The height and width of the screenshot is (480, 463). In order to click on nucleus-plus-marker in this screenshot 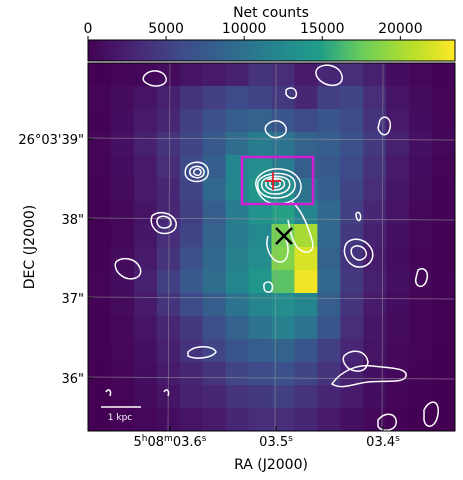, I will do `click(273, 181)`.